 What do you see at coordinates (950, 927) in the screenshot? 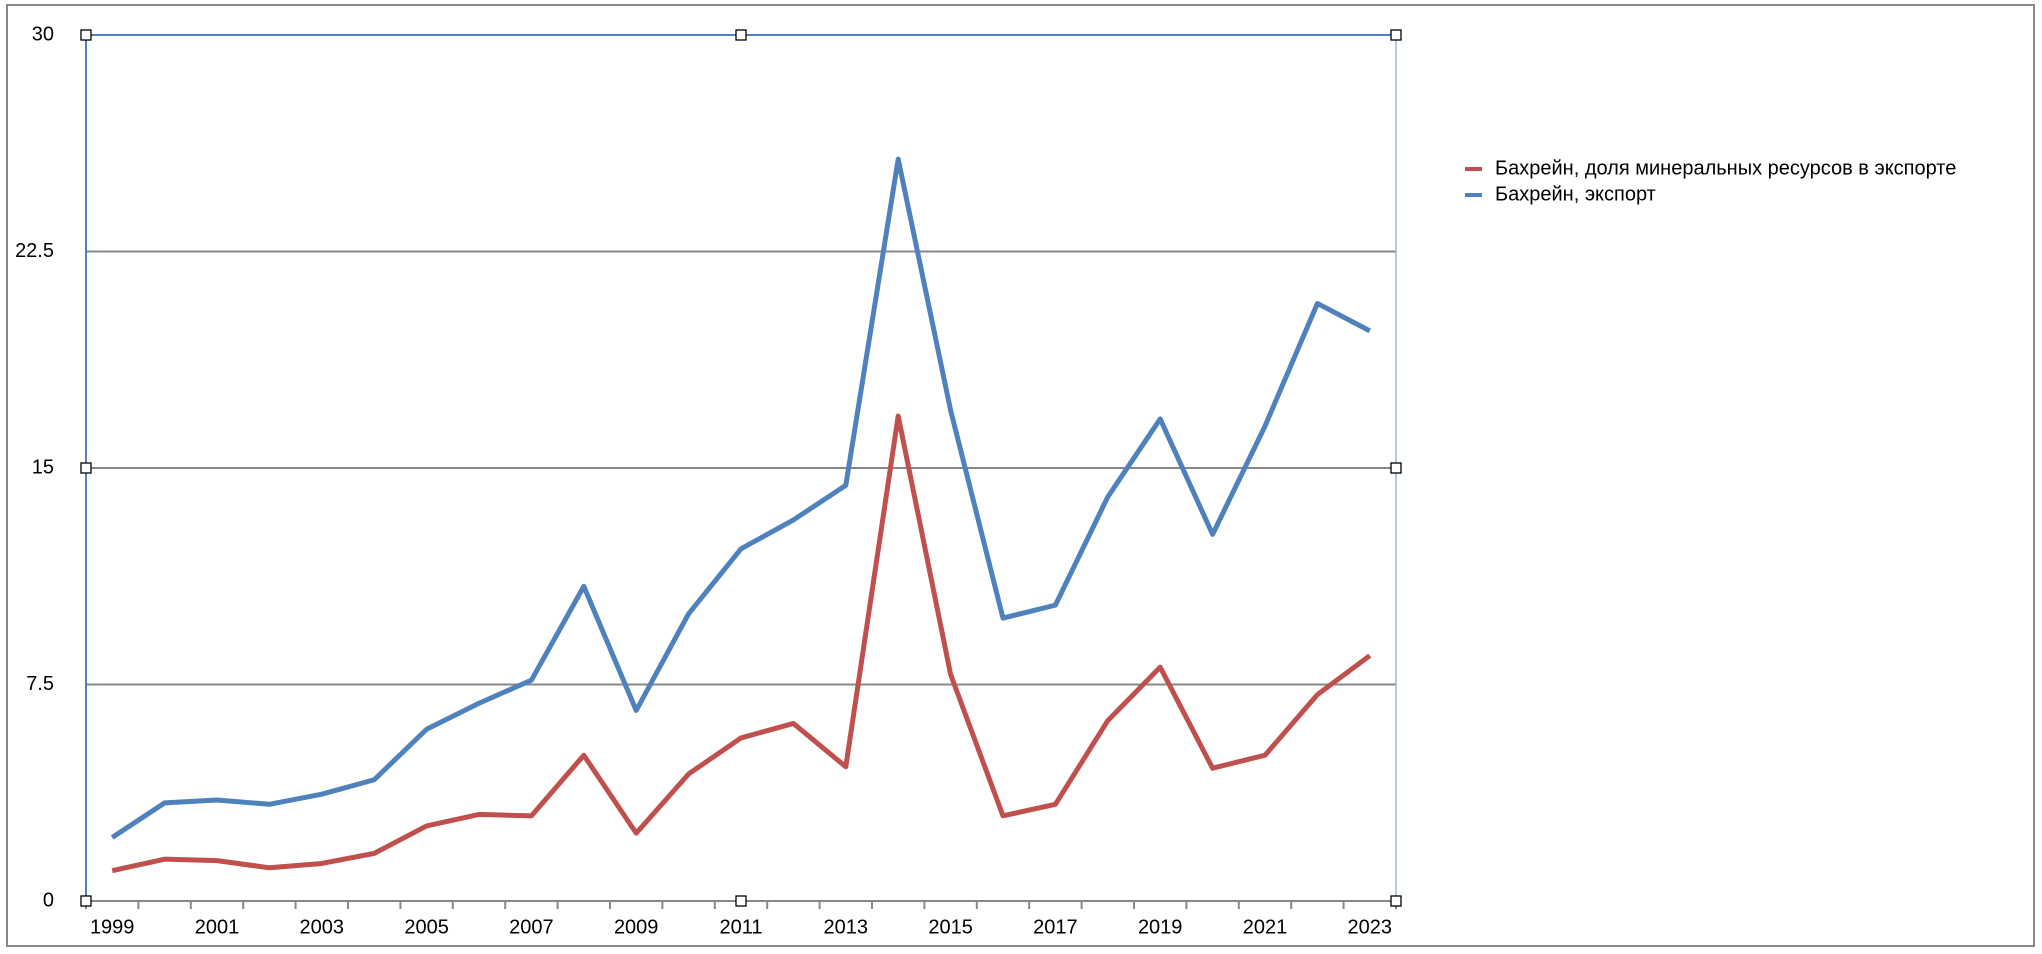
I see `x-tick-label: 2015` at bounding box center [950, 927].